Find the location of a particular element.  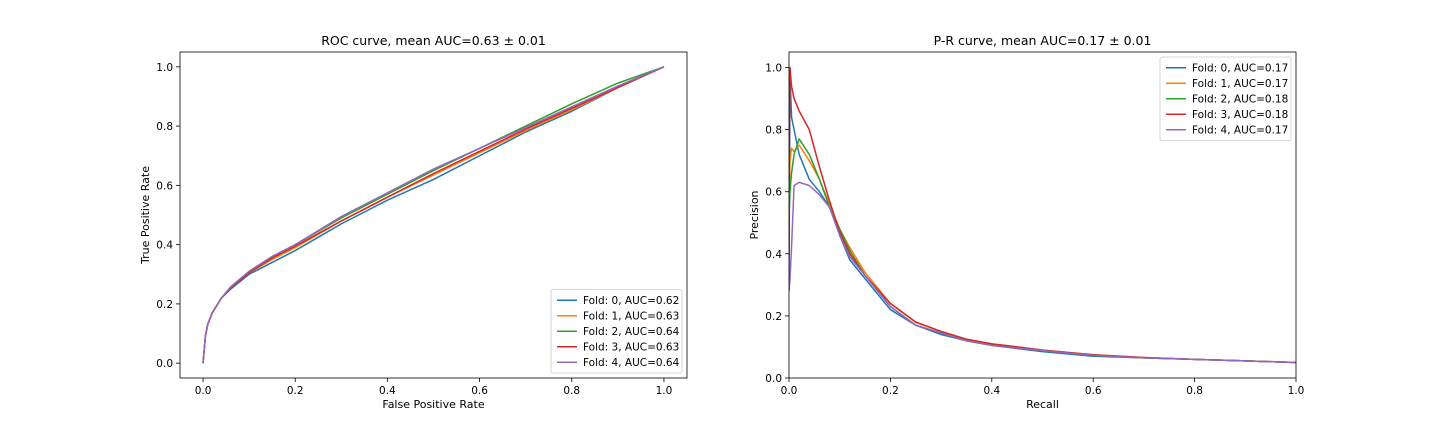

roc-y-tick-label: 0.8 is located at coordinates (164, 127).